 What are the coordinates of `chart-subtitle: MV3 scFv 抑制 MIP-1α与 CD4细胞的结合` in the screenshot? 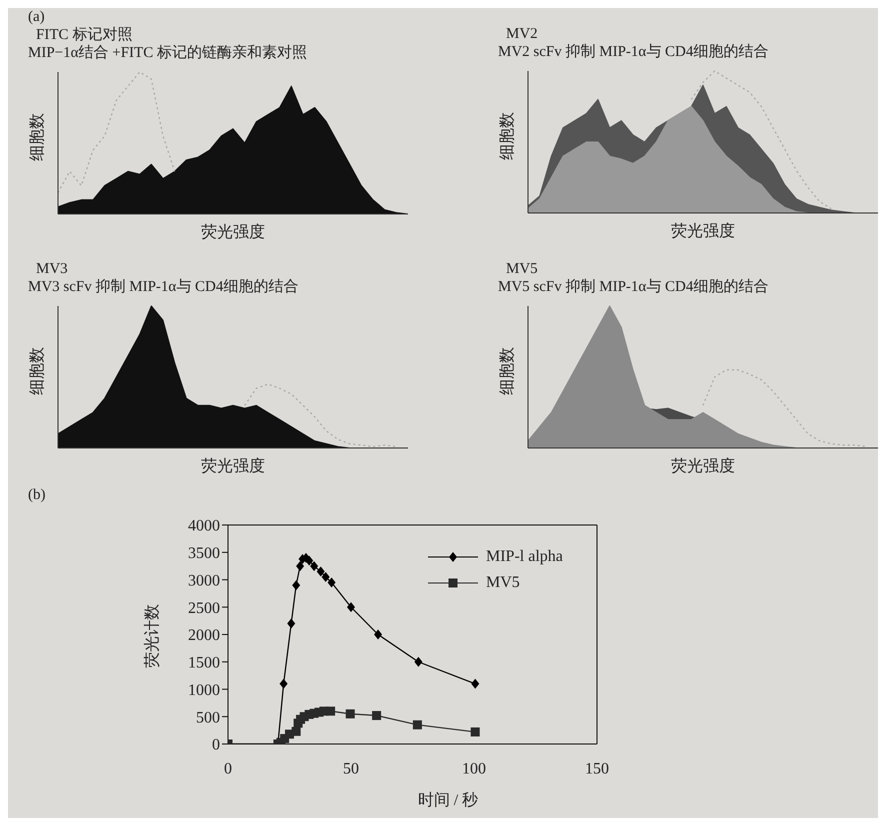 It's located at (164, 287).